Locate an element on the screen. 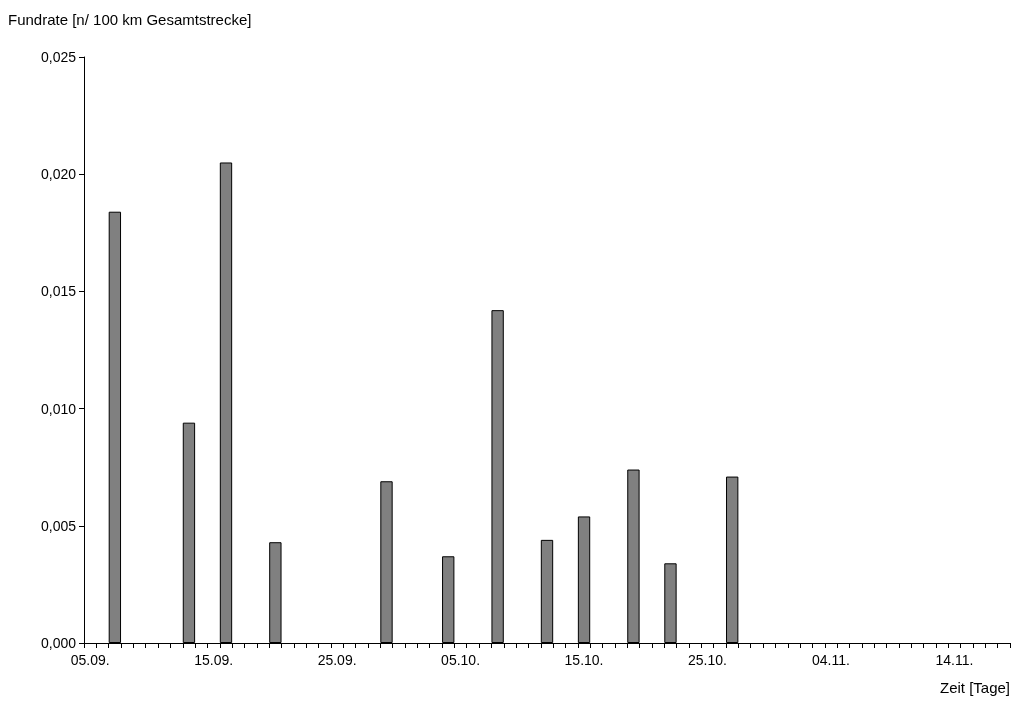  y-axis-title: Fundrate [n/ 100 km Gesamtstrecke] is located at coordinates (130, 19).